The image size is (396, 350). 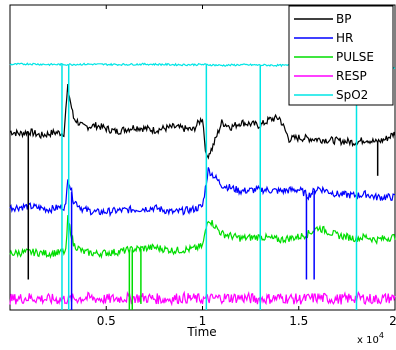 What do you see at coordinates (343, 19) in the screenshot?
I see `legend-label-bp: BP` at bounding box center [343, 19].